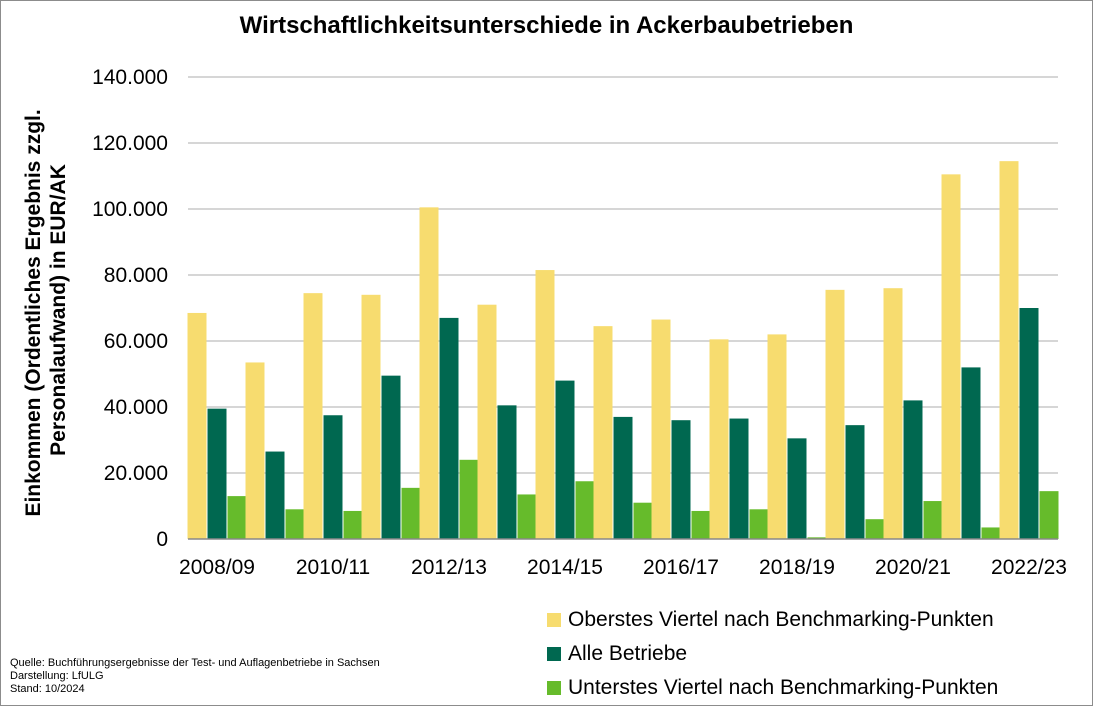 This screenshot has height=706, width=1093. I want to click on x-tick-label: 2016/17, so click(681, 567).